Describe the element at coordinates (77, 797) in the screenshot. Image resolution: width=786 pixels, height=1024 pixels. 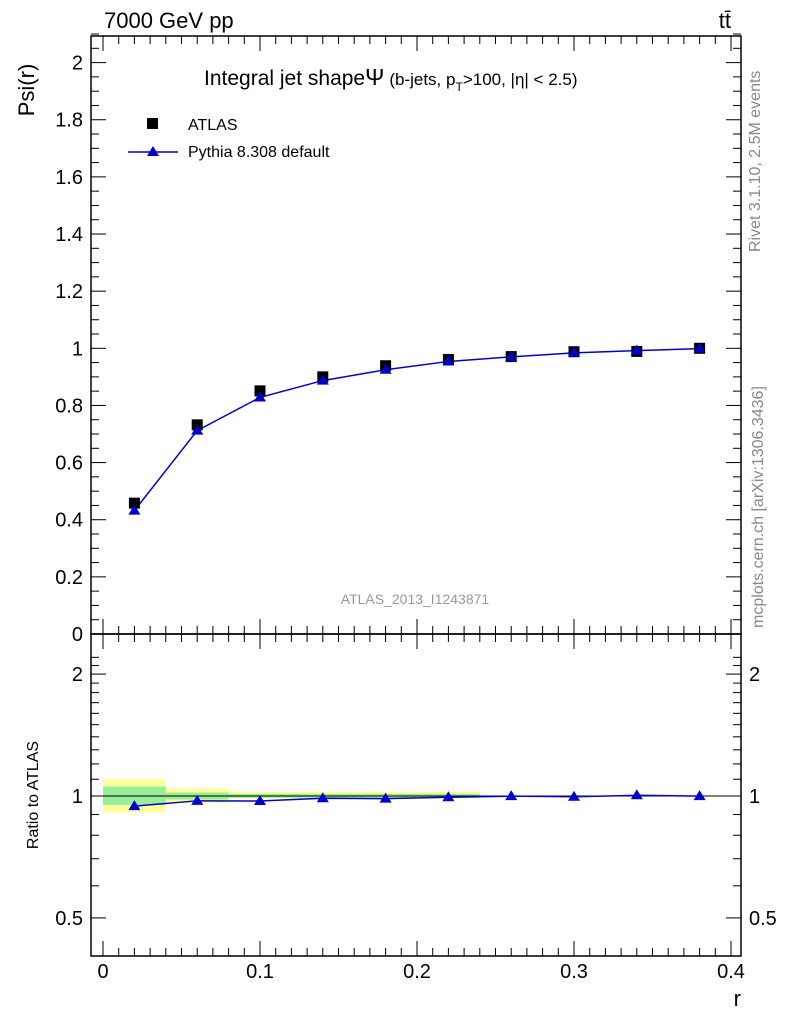
I see `ratio-y-tick-label: 1` at that location.